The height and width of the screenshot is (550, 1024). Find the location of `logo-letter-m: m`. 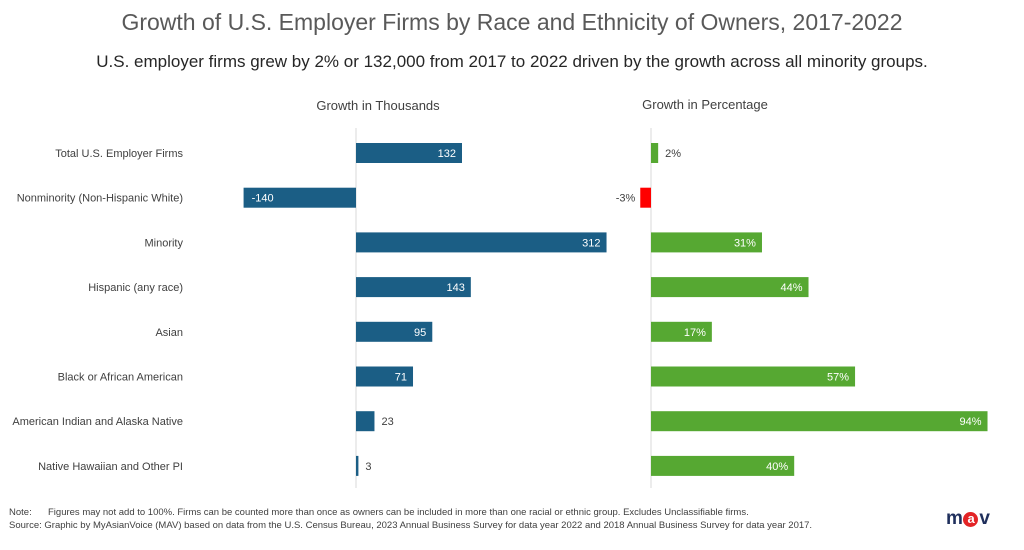

logo-letter-m: m is located at coordinates (954, 518).